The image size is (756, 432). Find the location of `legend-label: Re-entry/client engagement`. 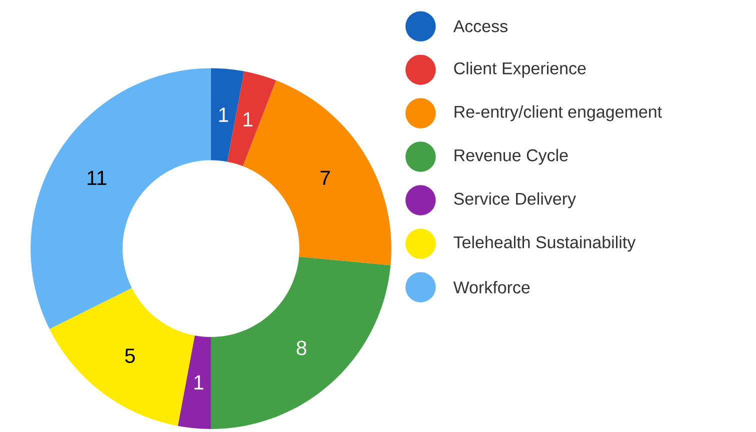

legend-label: Re-entry/client engagement is located at coordinates (558, 113).